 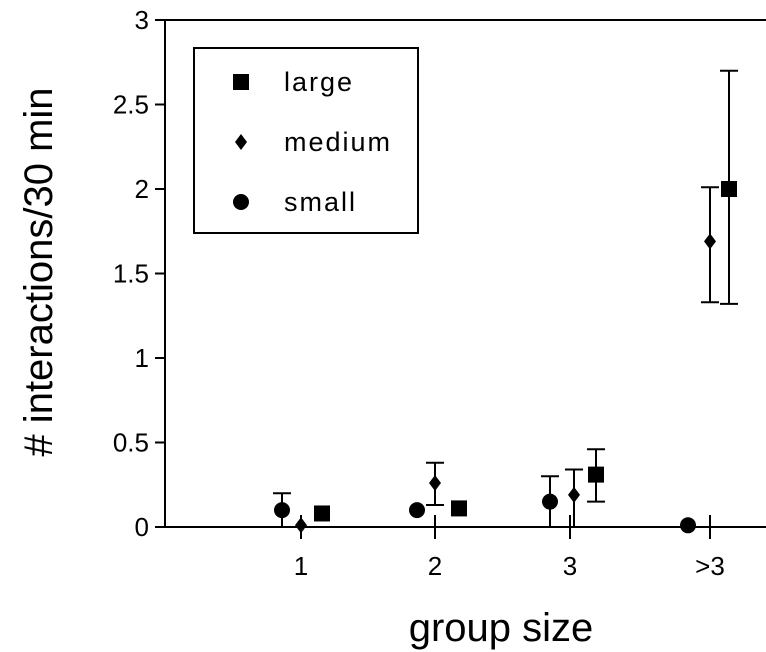 What do you see at coordinates (131, 274) in the screenshot?
I see `y-tick-label: 1.5` at bounding box center [131, 274].